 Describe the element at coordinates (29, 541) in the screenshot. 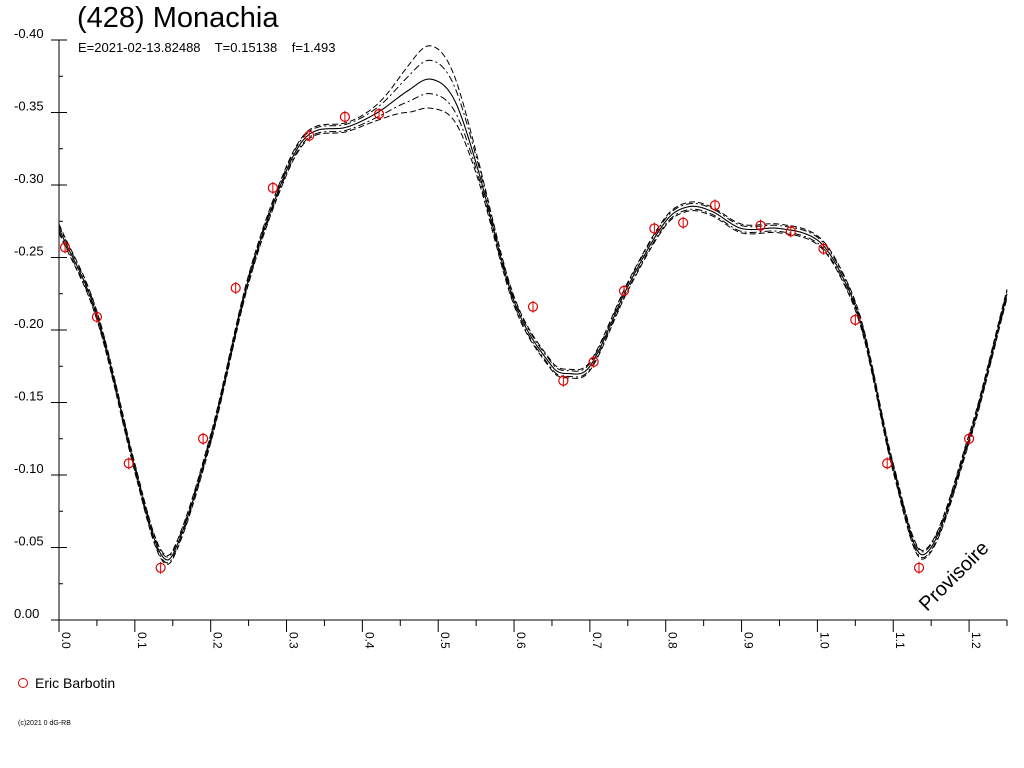

I see `y-tick-label: -0.05` at that location.